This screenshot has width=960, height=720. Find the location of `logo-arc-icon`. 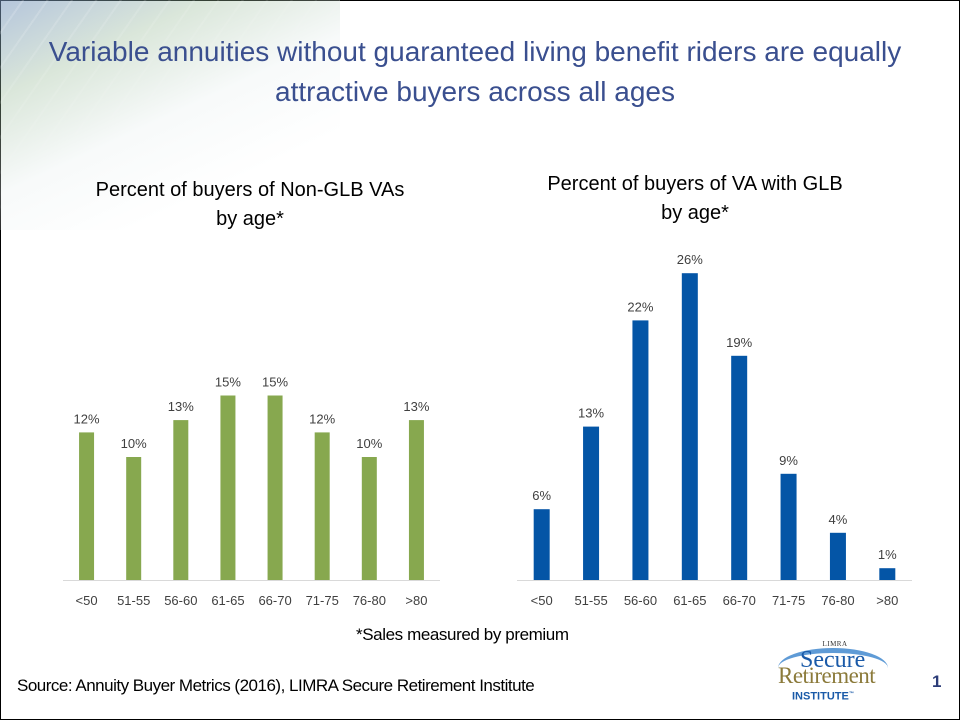

logo-arc-icon is located at coordinates (833, 663).